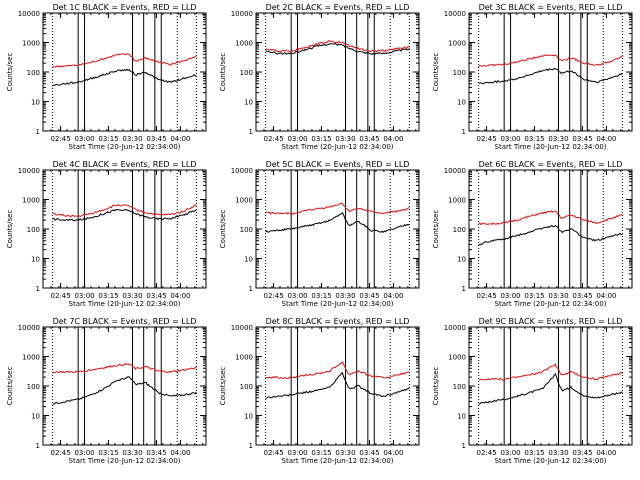 Image resolution: width=640 pixels, height=480 pixels. Describe the element at coordinates (338, 164) in the screenshot. I see `panel-title: Det 5C BLACK = Events, RED = LLD` at that location.